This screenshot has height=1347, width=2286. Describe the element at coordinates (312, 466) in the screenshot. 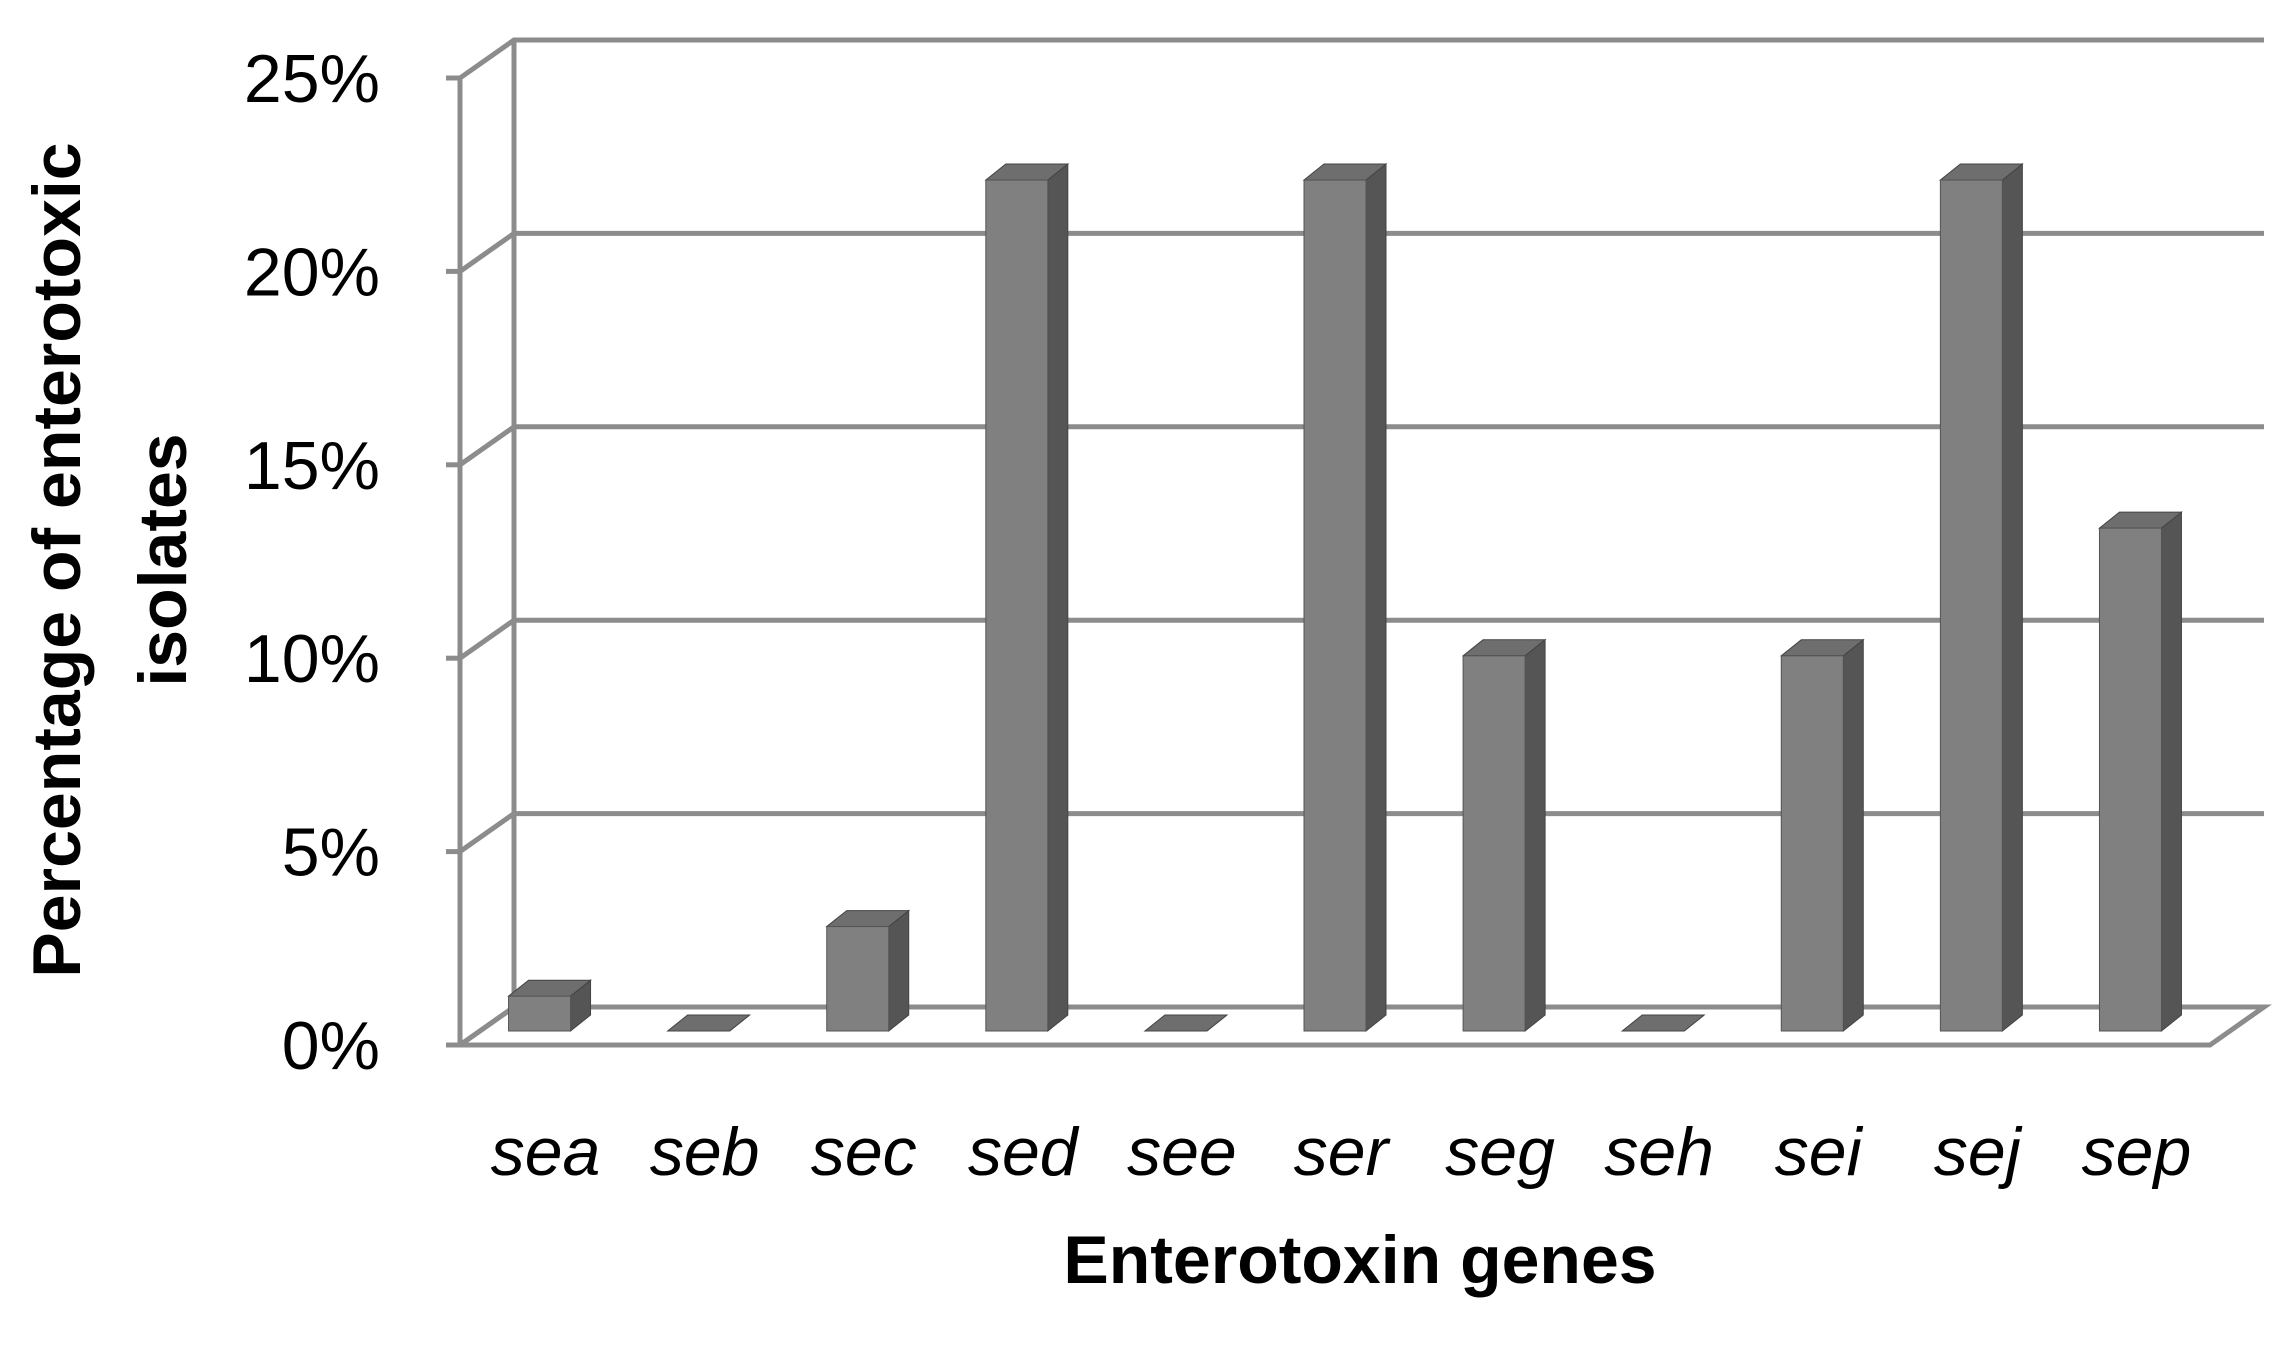

I see `y-tick-label: 15%` at that location.